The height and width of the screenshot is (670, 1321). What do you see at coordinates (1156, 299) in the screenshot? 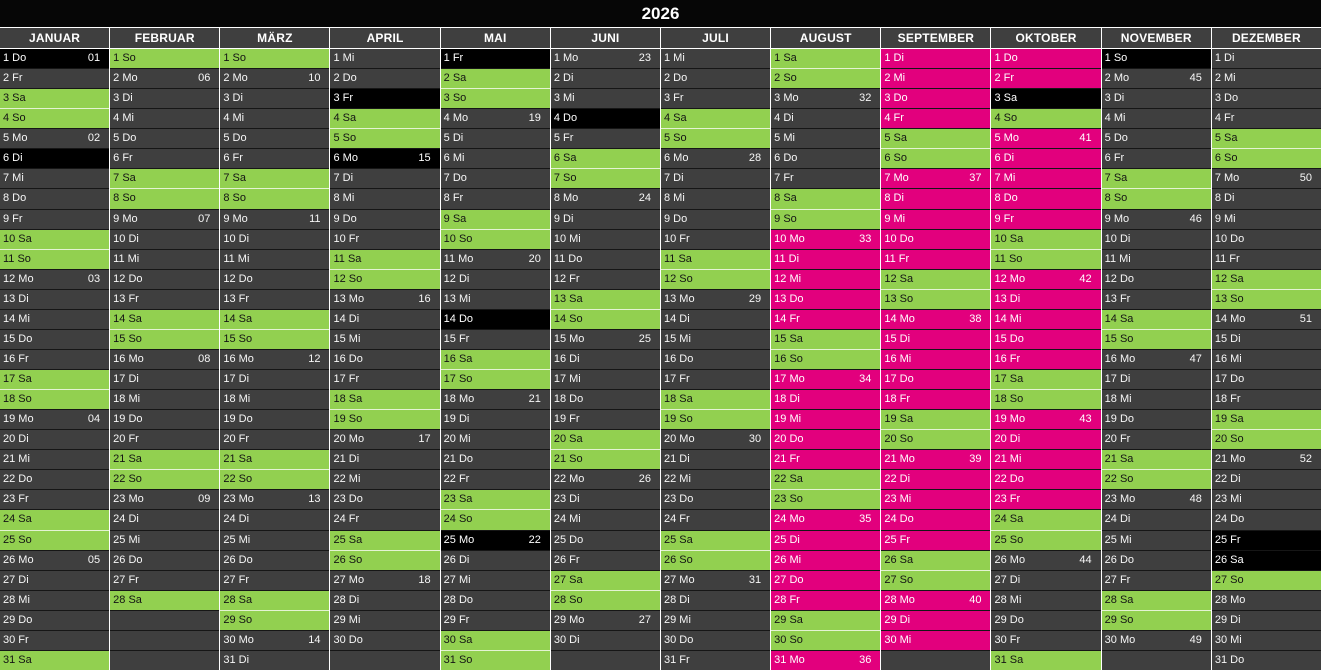
I see `day-cell: 13 Fr` at bounding box center [1156, 299].